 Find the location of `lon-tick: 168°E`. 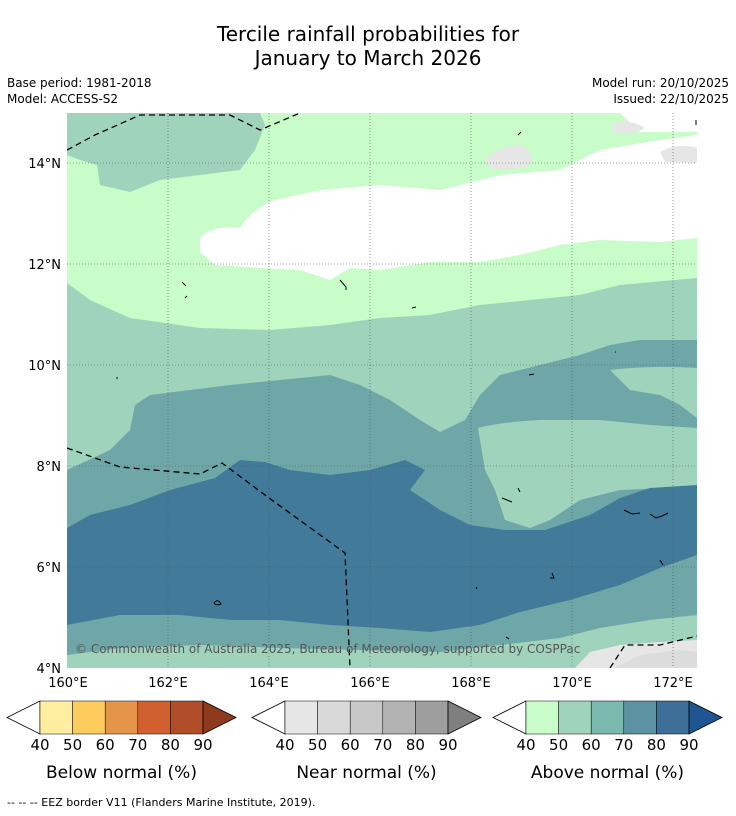

lon-tick: 168°E is located at coordinates (471, 683).